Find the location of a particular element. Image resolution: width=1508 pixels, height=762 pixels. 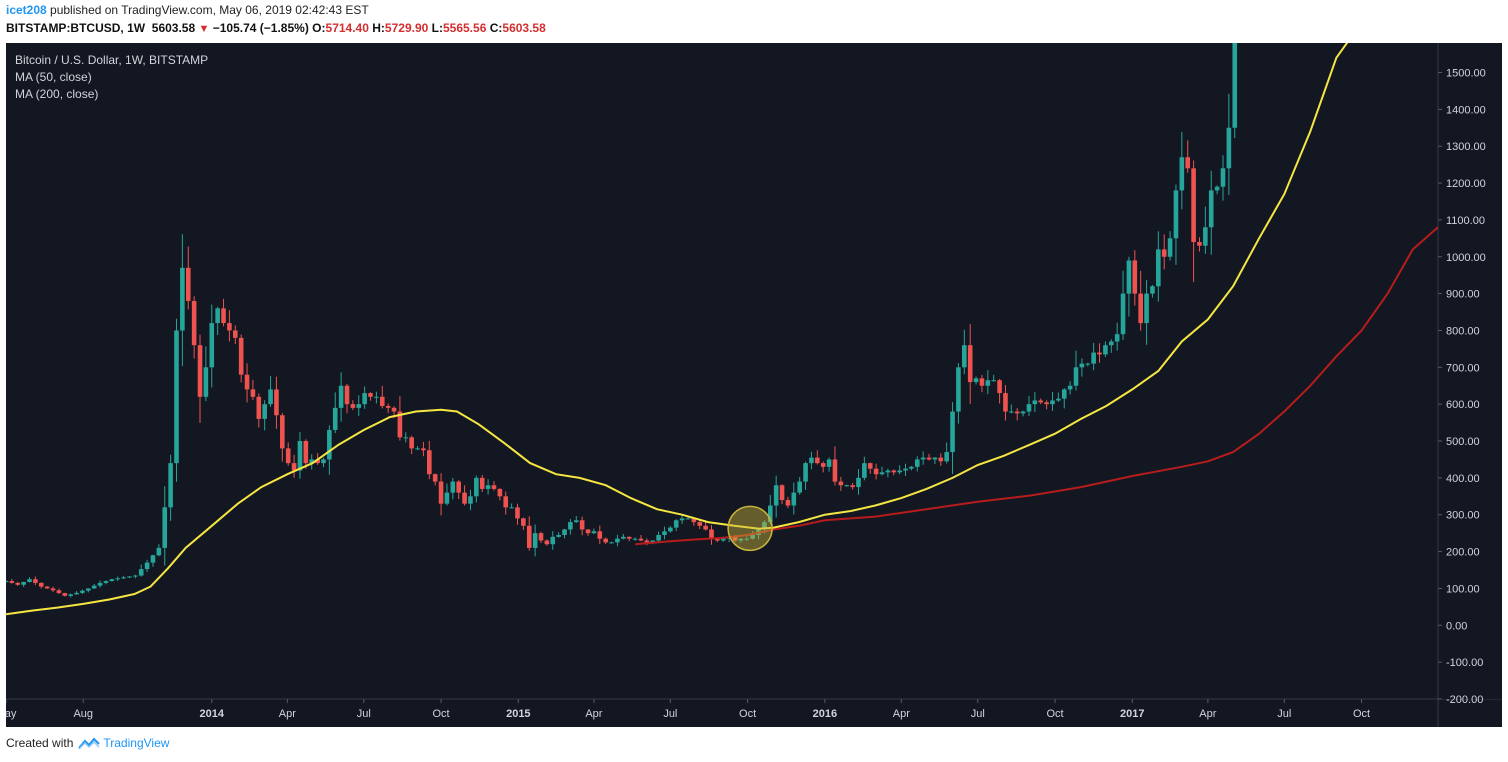

price-tick-label: 500.00 is located at coordinates (1463, 442).